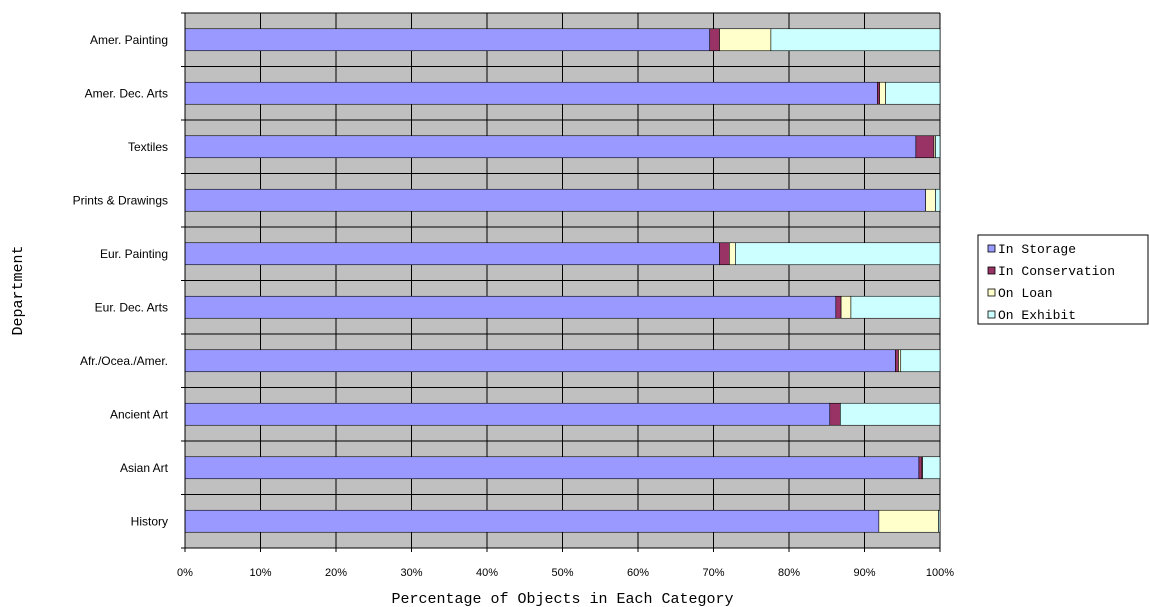 This screenshot has height=607, width=1149. What do you see at coordinates (129, 40) in the screenshot?
I see `category-label: Amer. Painting` at bounding box center [129, 40].